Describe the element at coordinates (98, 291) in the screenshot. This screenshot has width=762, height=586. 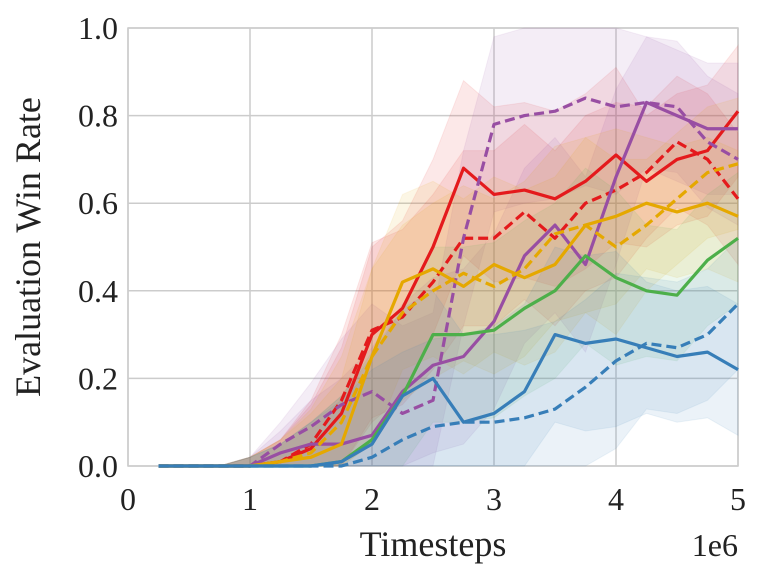
I see `y-tick-label: 0.4` at that location.